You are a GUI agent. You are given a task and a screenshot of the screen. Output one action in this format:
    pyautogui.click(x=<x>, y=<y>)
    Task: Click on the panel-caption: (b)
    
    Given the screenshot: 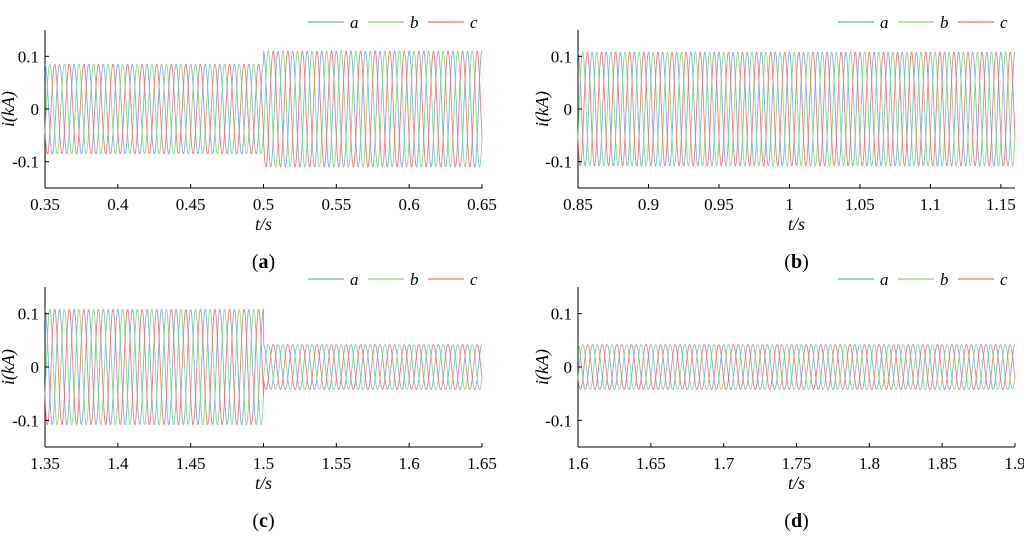 What is the action you would take?
    pyautogui.click(x=796, y=262)
    